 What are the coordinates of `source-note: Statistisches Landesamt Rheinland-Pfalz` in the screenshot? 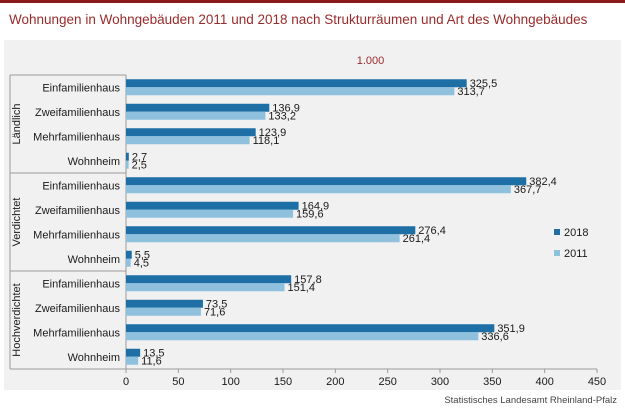 It's located at (530, 400).